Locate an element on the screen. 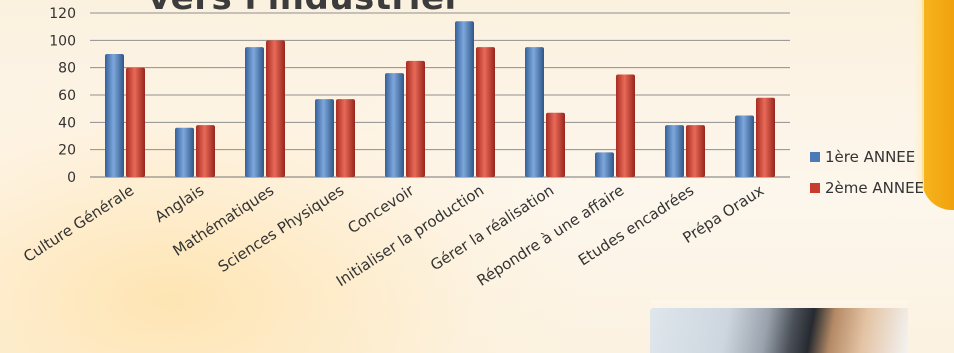 The height and width of the screenshot is (353, 954). x-tick-label: Anglais is located at coordinates (180, 203).